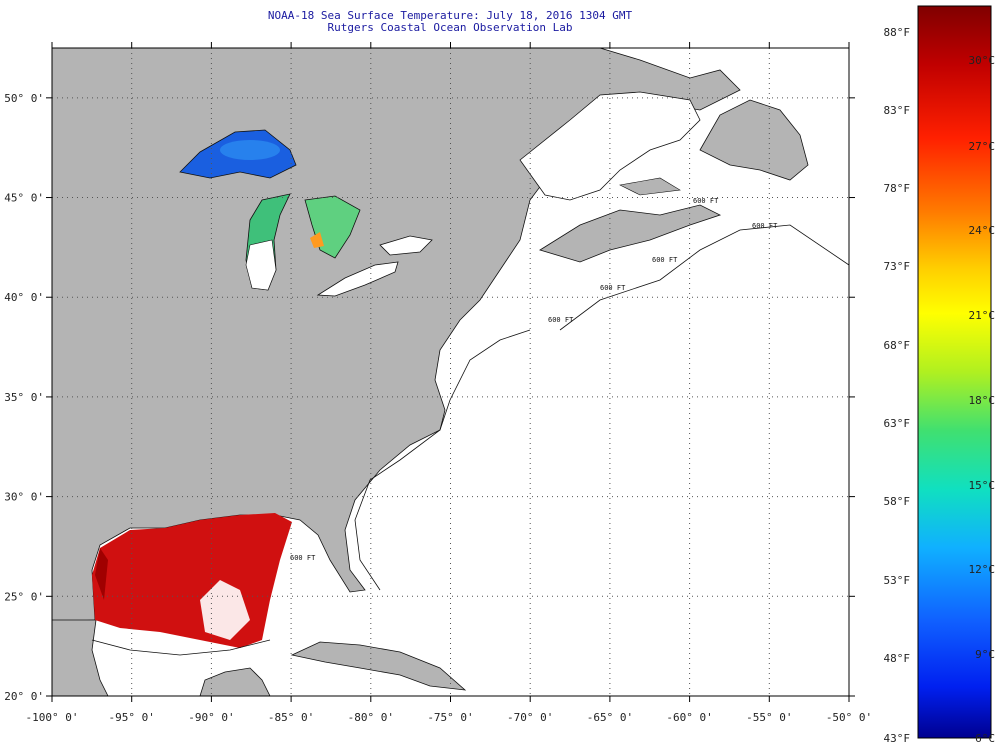  Describe the element at coordinates (450, 717) in the screenshot. I see `lon-tick-label: -75° 0'` at that location.